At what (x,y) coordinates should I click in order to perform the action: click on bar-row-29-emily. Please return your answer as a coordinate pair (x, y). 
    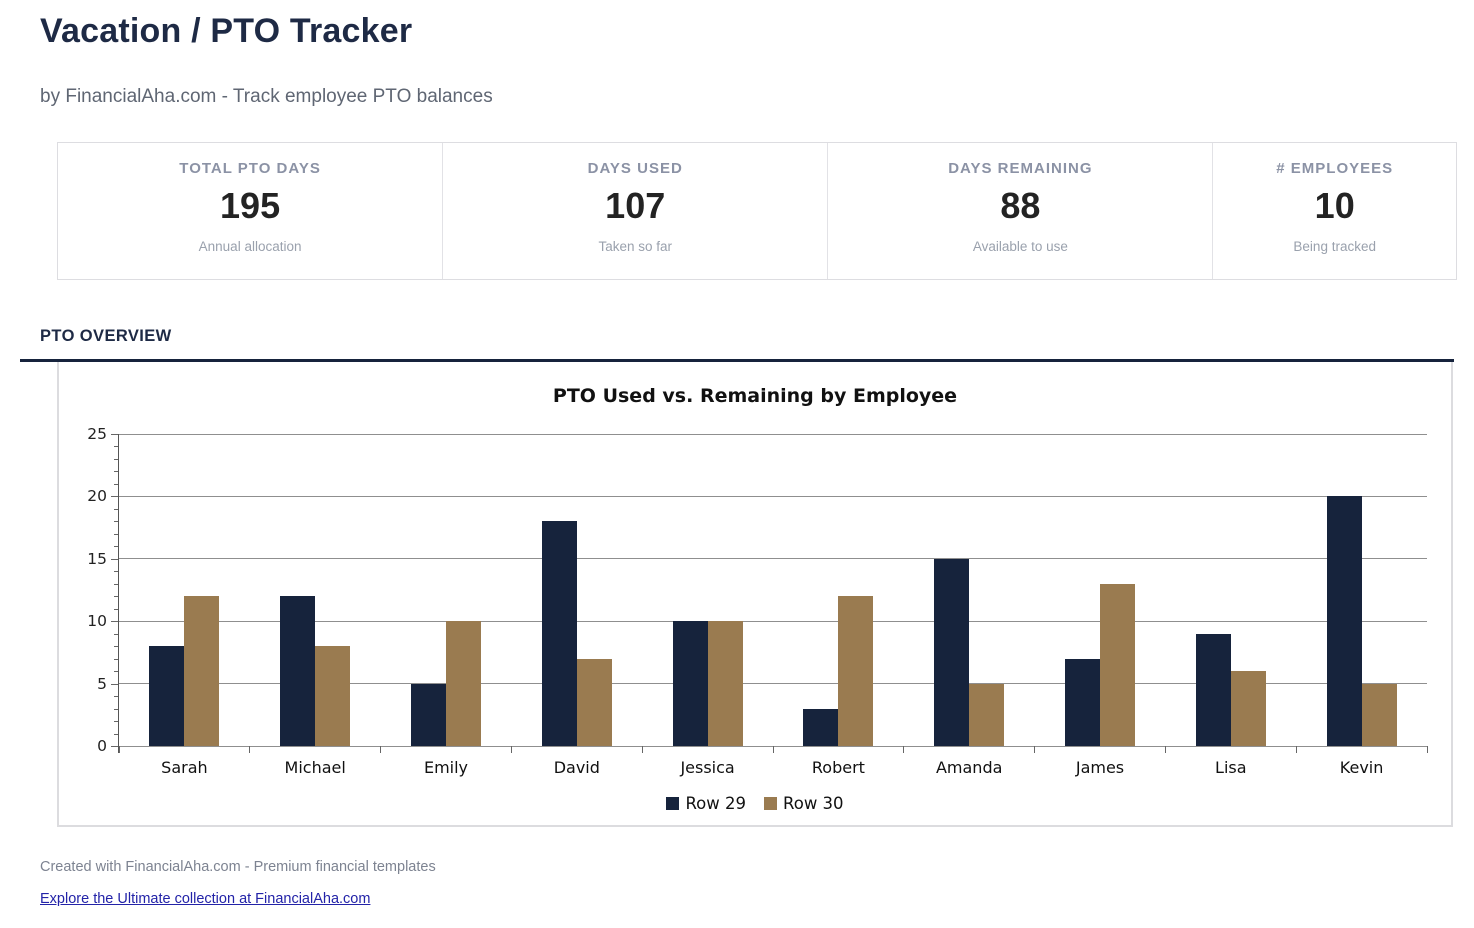
    Looking at the image, I should click on (428, 714).